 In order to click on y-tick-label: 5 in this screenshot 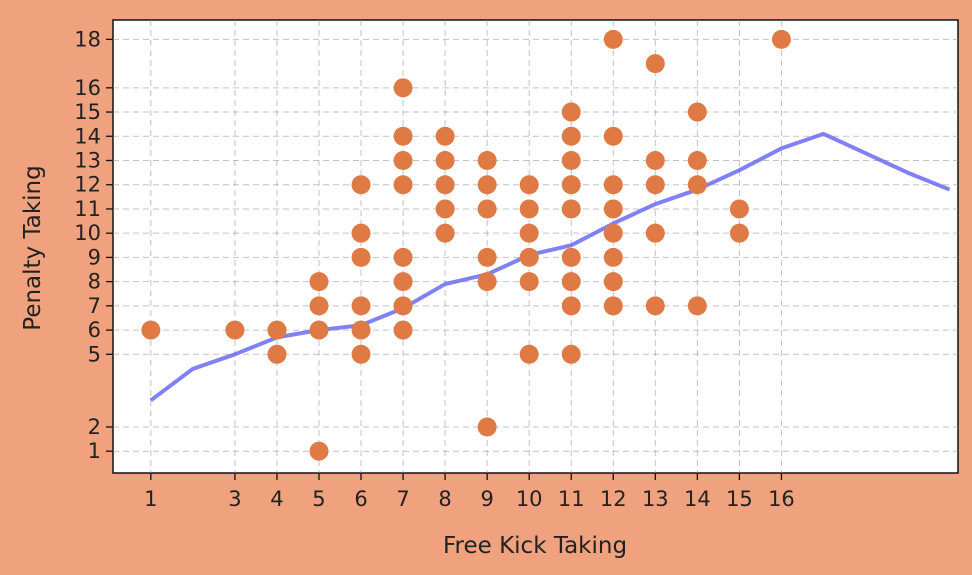, I will do `click(94, 354)`.